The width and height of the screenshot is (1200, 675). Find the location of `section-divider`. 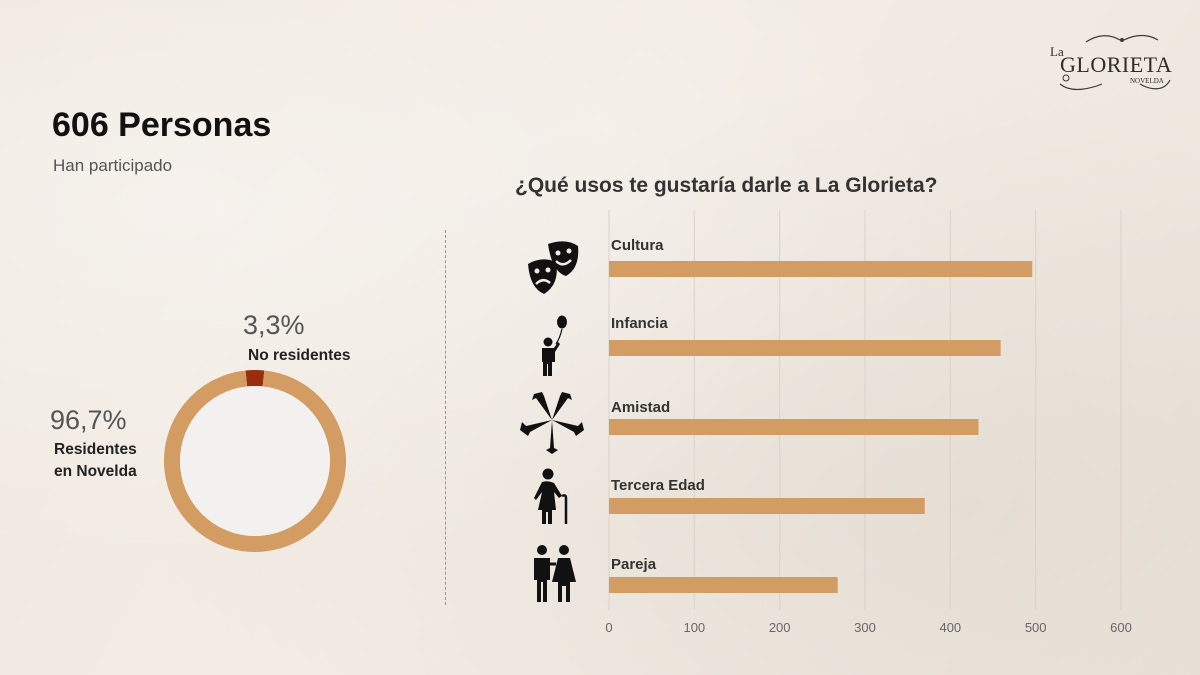

section-divider is located at coordinates (445, 417).